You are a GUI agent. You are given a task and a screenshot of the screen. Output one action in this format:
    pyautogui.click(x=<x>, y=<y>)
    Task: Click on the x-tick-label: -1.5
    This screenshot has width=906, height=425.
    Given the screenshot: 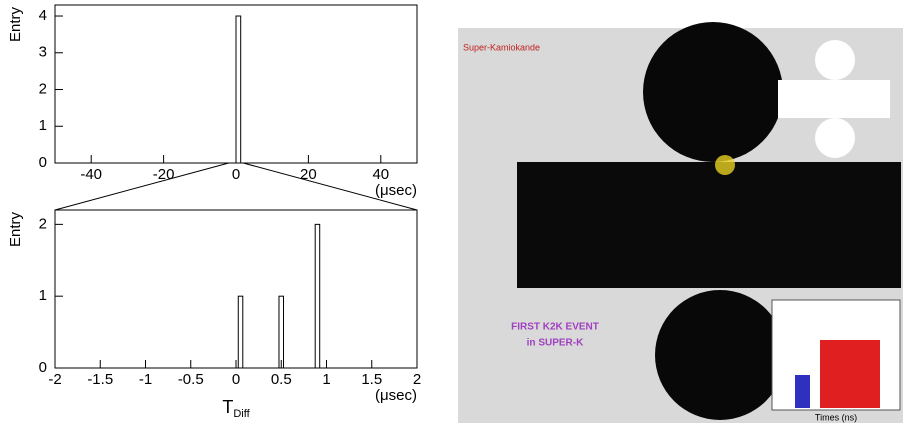 What is the action you would take?
    pyautogui.click(x=100, y=379)
    